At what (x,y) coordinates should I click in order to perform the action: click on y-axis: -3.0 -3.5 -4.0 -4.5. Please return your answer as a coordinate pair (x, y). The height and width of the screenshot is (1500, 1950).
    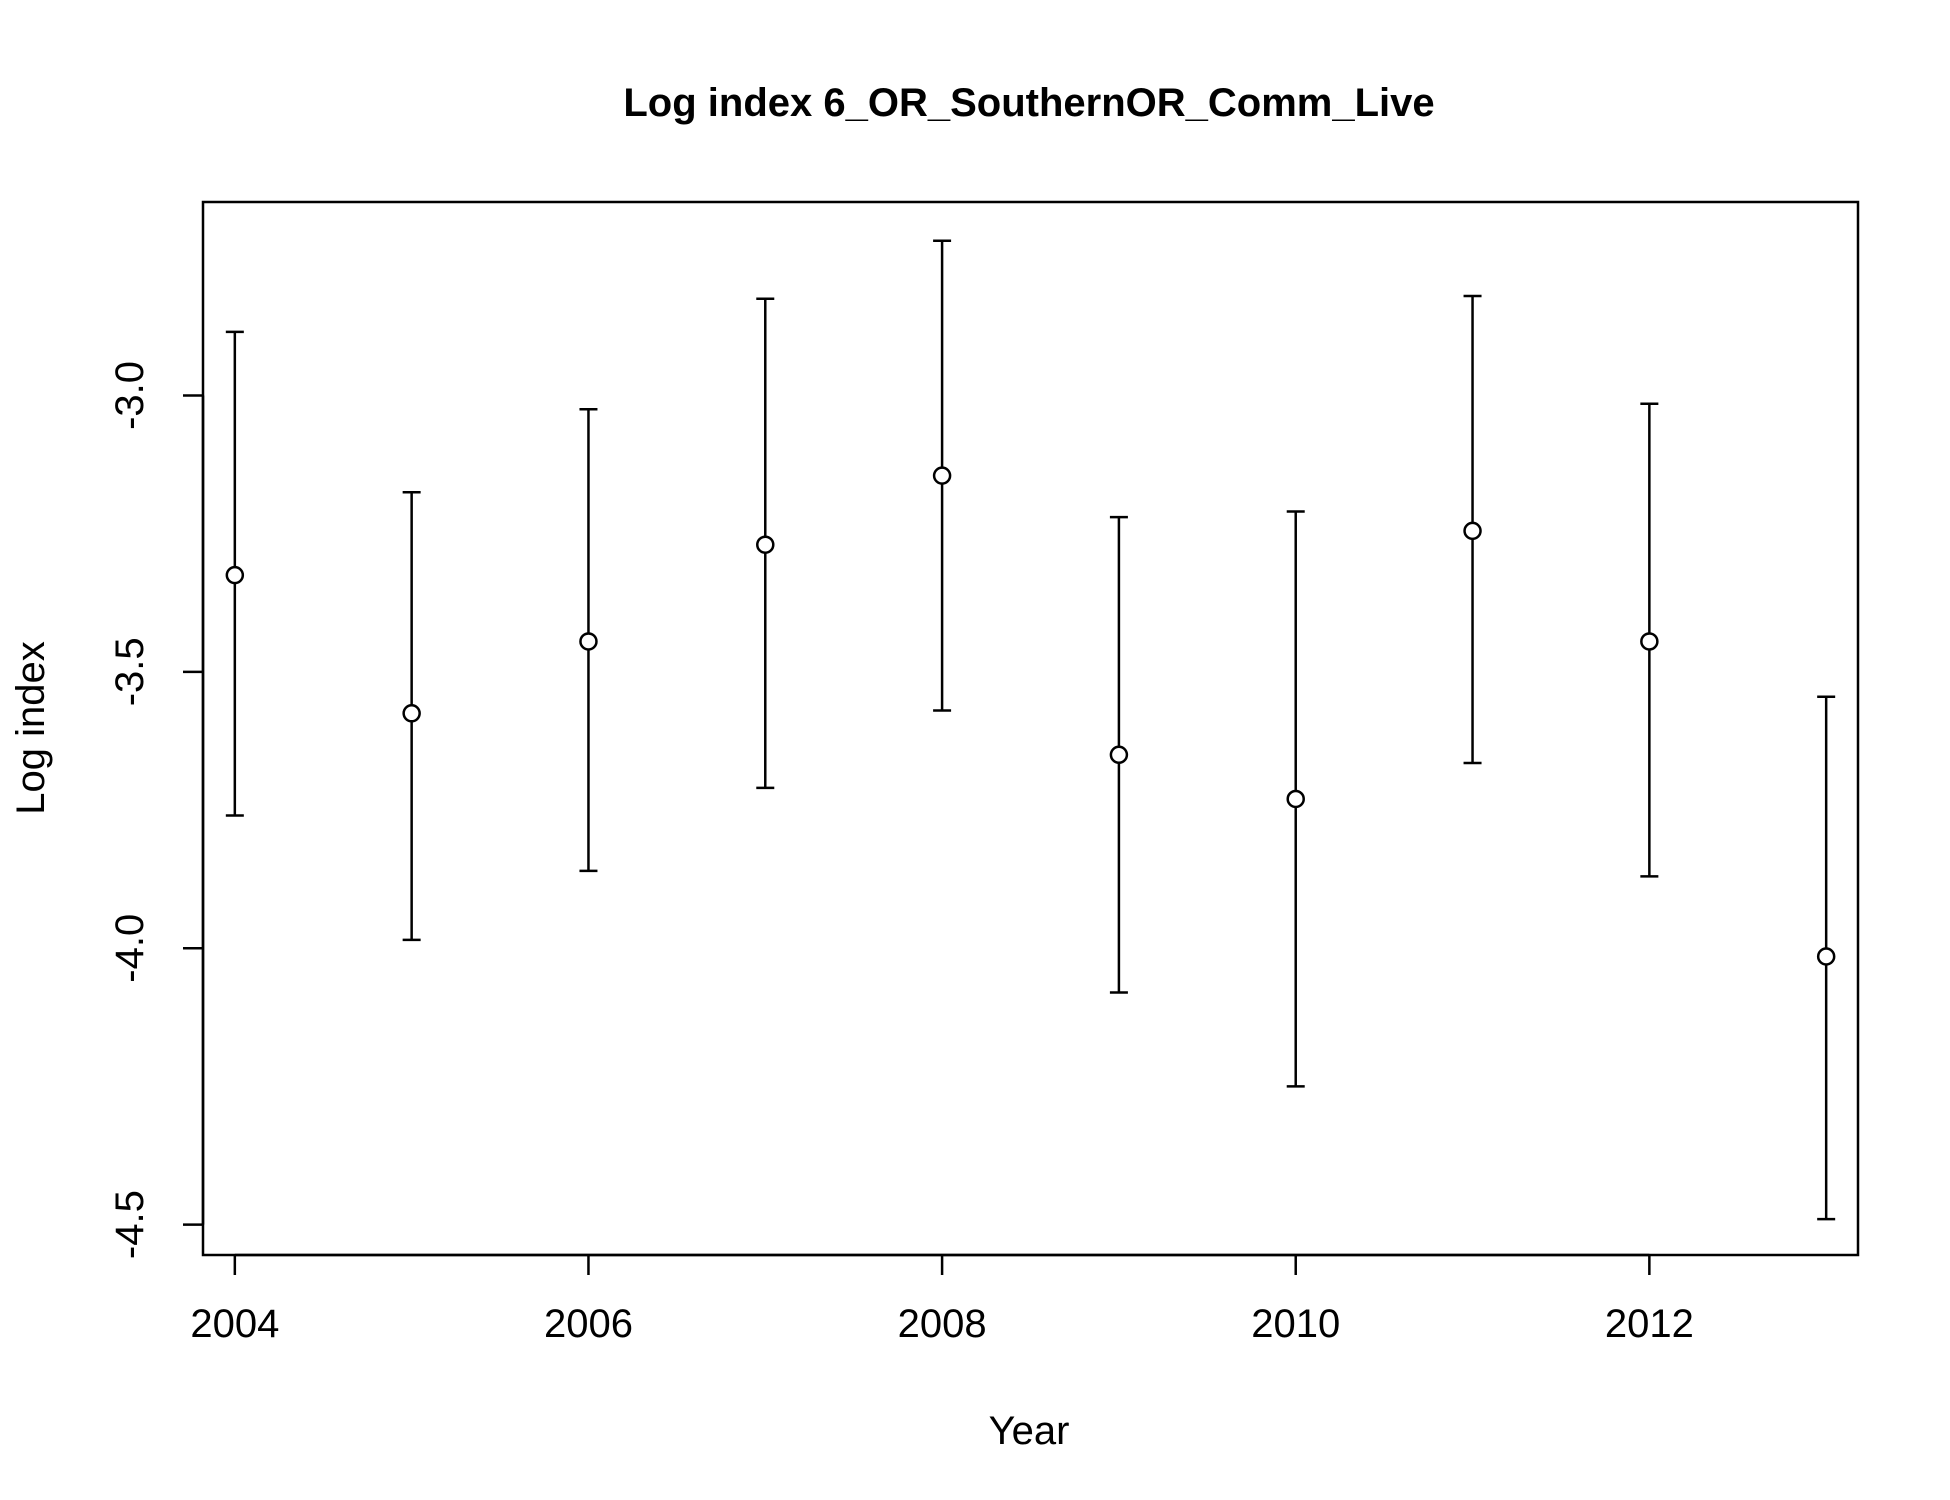
    Looking at the image, I should click on (156, 810).